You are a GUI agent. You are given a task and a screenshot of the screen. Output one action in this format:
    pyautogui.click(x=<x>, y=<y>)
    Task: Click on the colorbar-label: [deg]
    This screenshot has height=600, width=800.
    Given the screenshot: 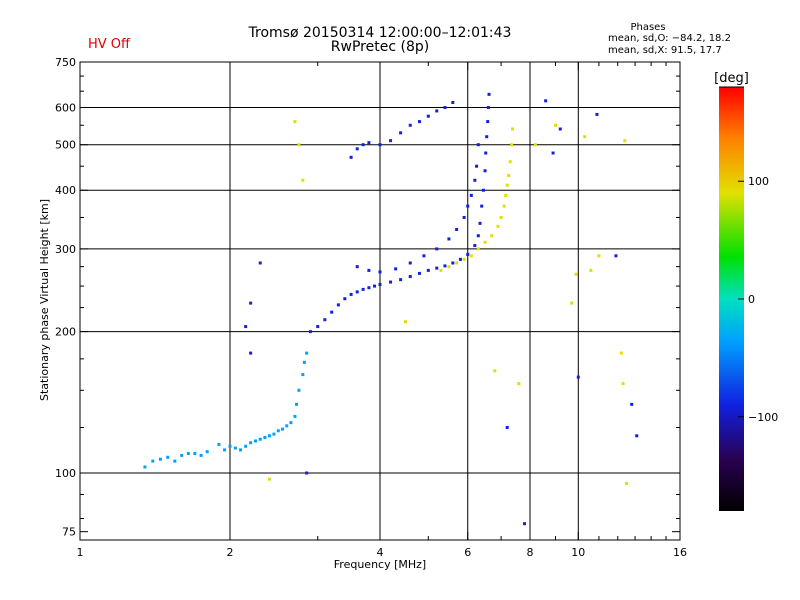 What is the action you would take?
    pyautogui.click(x=731, y=78)
    